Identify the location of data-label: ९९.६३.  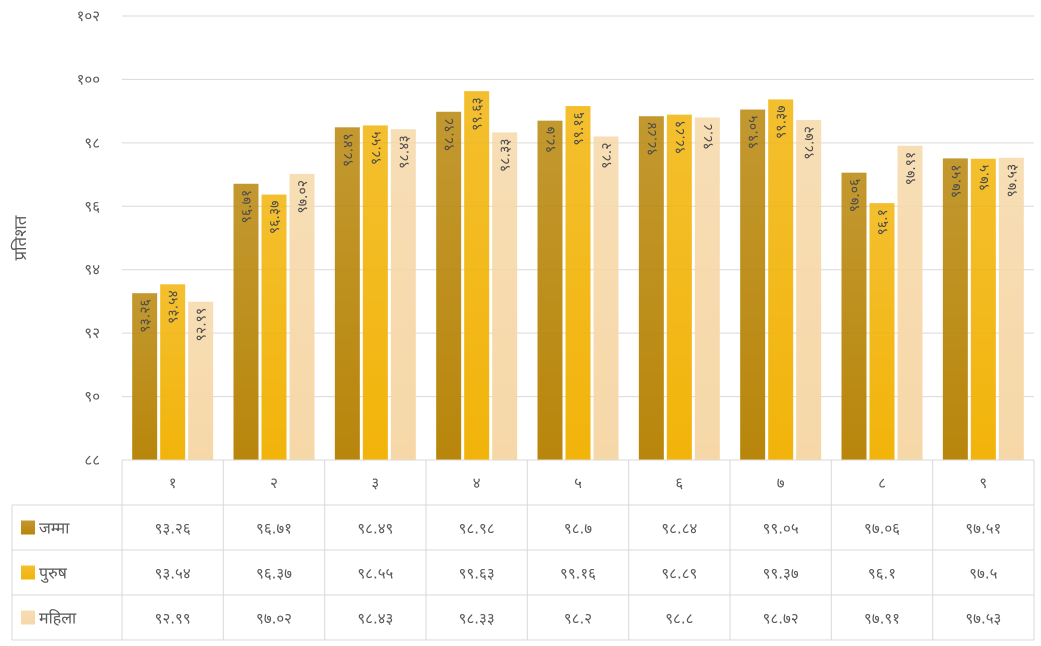
(478, 114).